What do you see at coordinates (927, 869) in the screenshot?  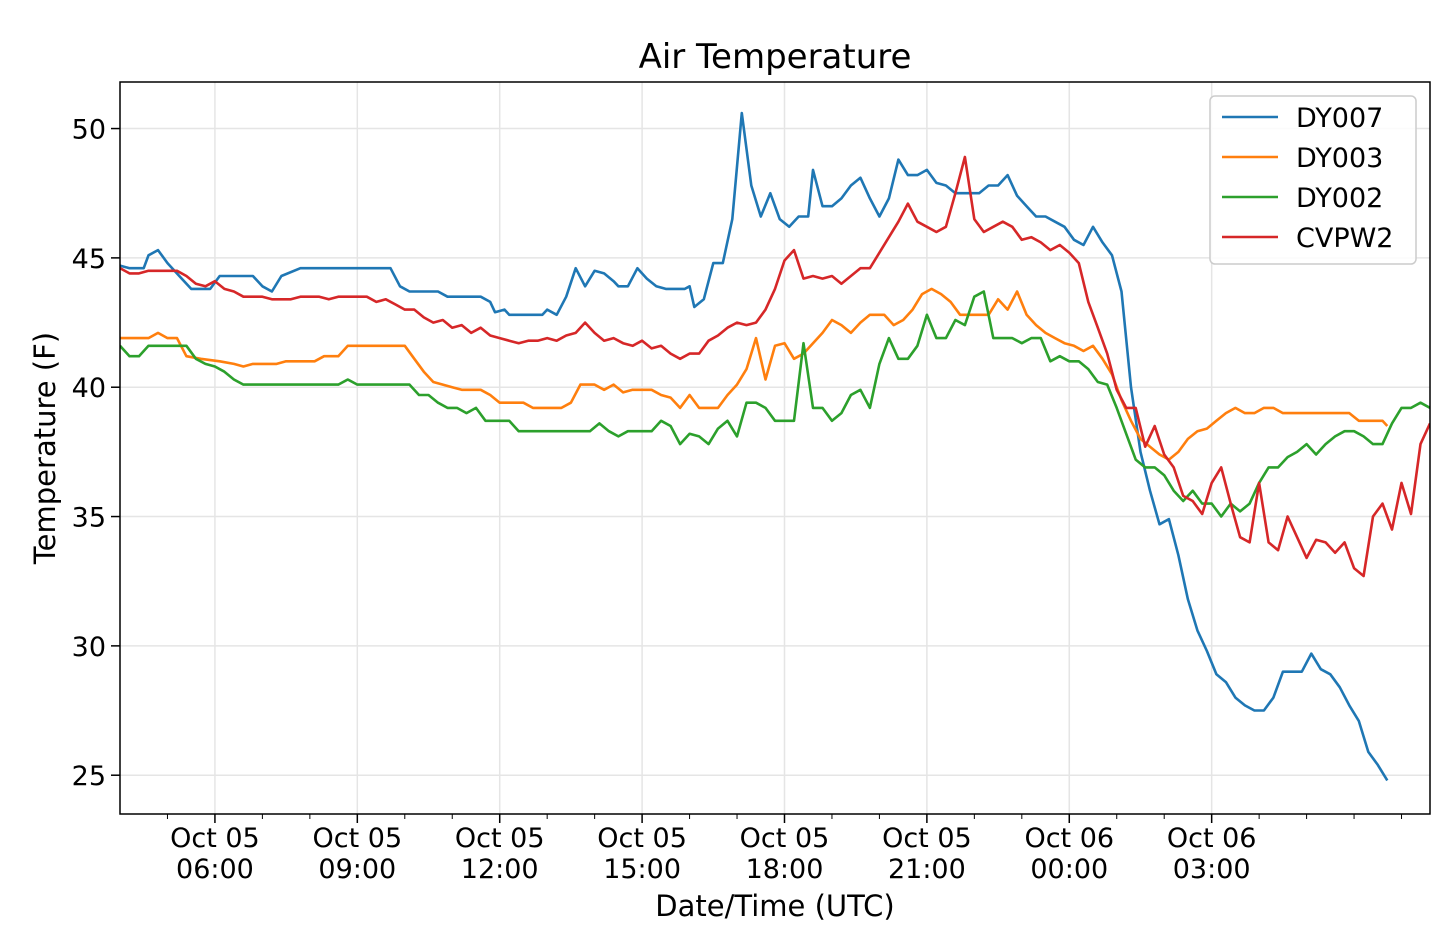 I see `x-tick-label-time: 21:00` at bounding box center [927, 869].